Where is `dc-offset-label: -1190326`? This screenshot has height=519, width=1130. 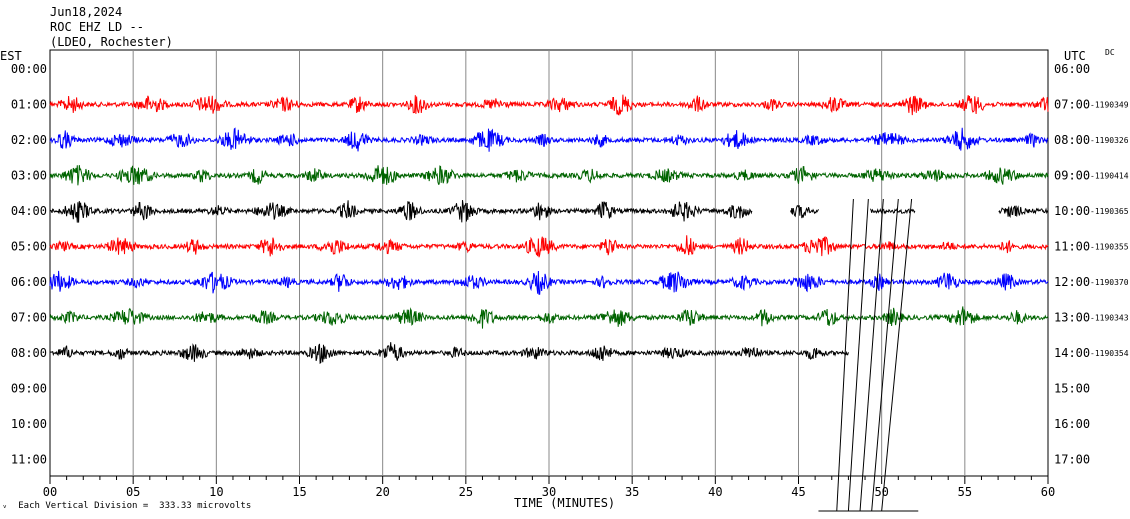
dc-offset-label: -1190326 is located at coordinates (1109, 140).